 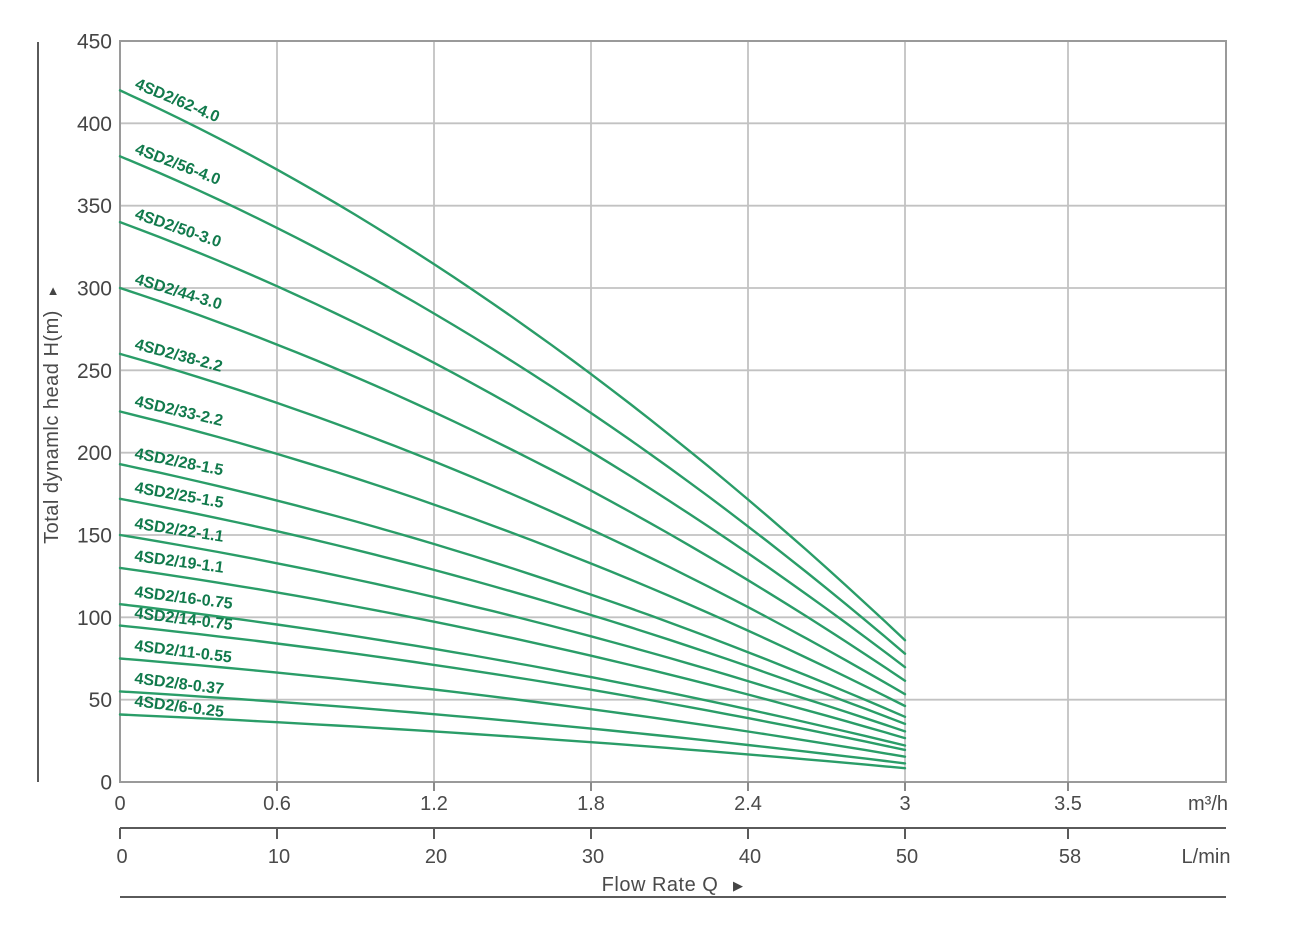 I want to click on lmin-tick-label: 40, so click(x=750, y=857).